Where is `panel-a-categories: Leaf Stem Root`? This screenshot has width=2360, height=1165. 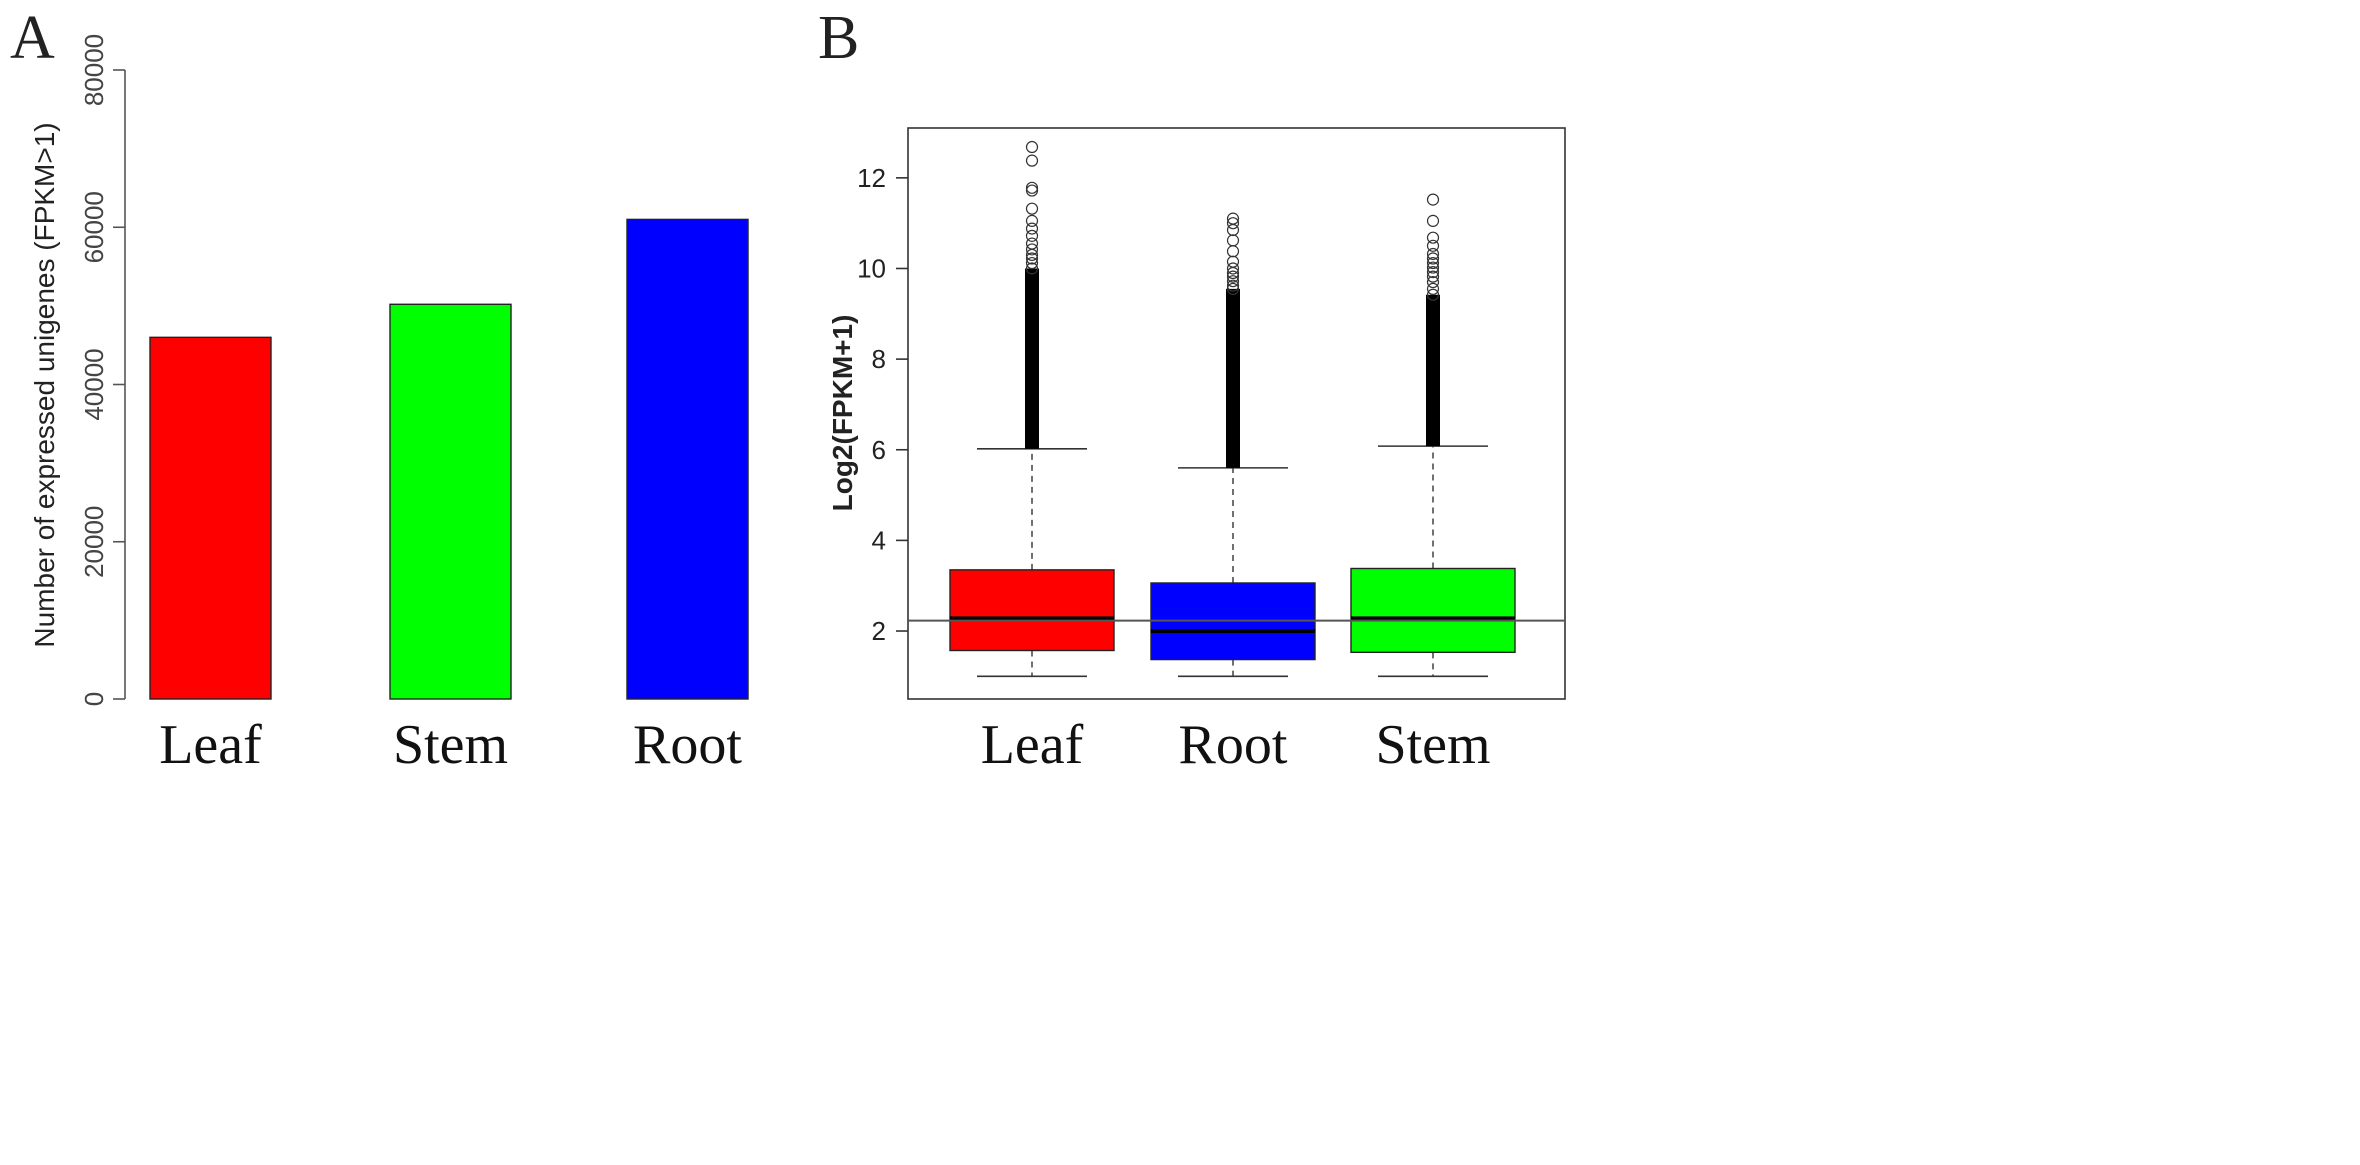
panel-a-categories: Leaf Stem Root is located at coordinates (450, 745).